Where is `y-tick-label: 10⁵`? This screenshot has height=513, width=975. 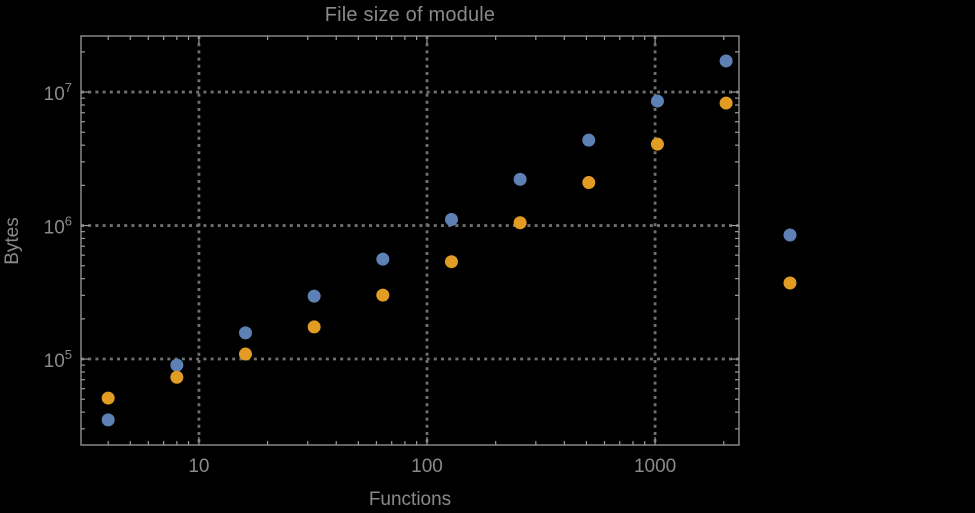 y-tick-label: 10⁵ is located at coordinates (58, 359).